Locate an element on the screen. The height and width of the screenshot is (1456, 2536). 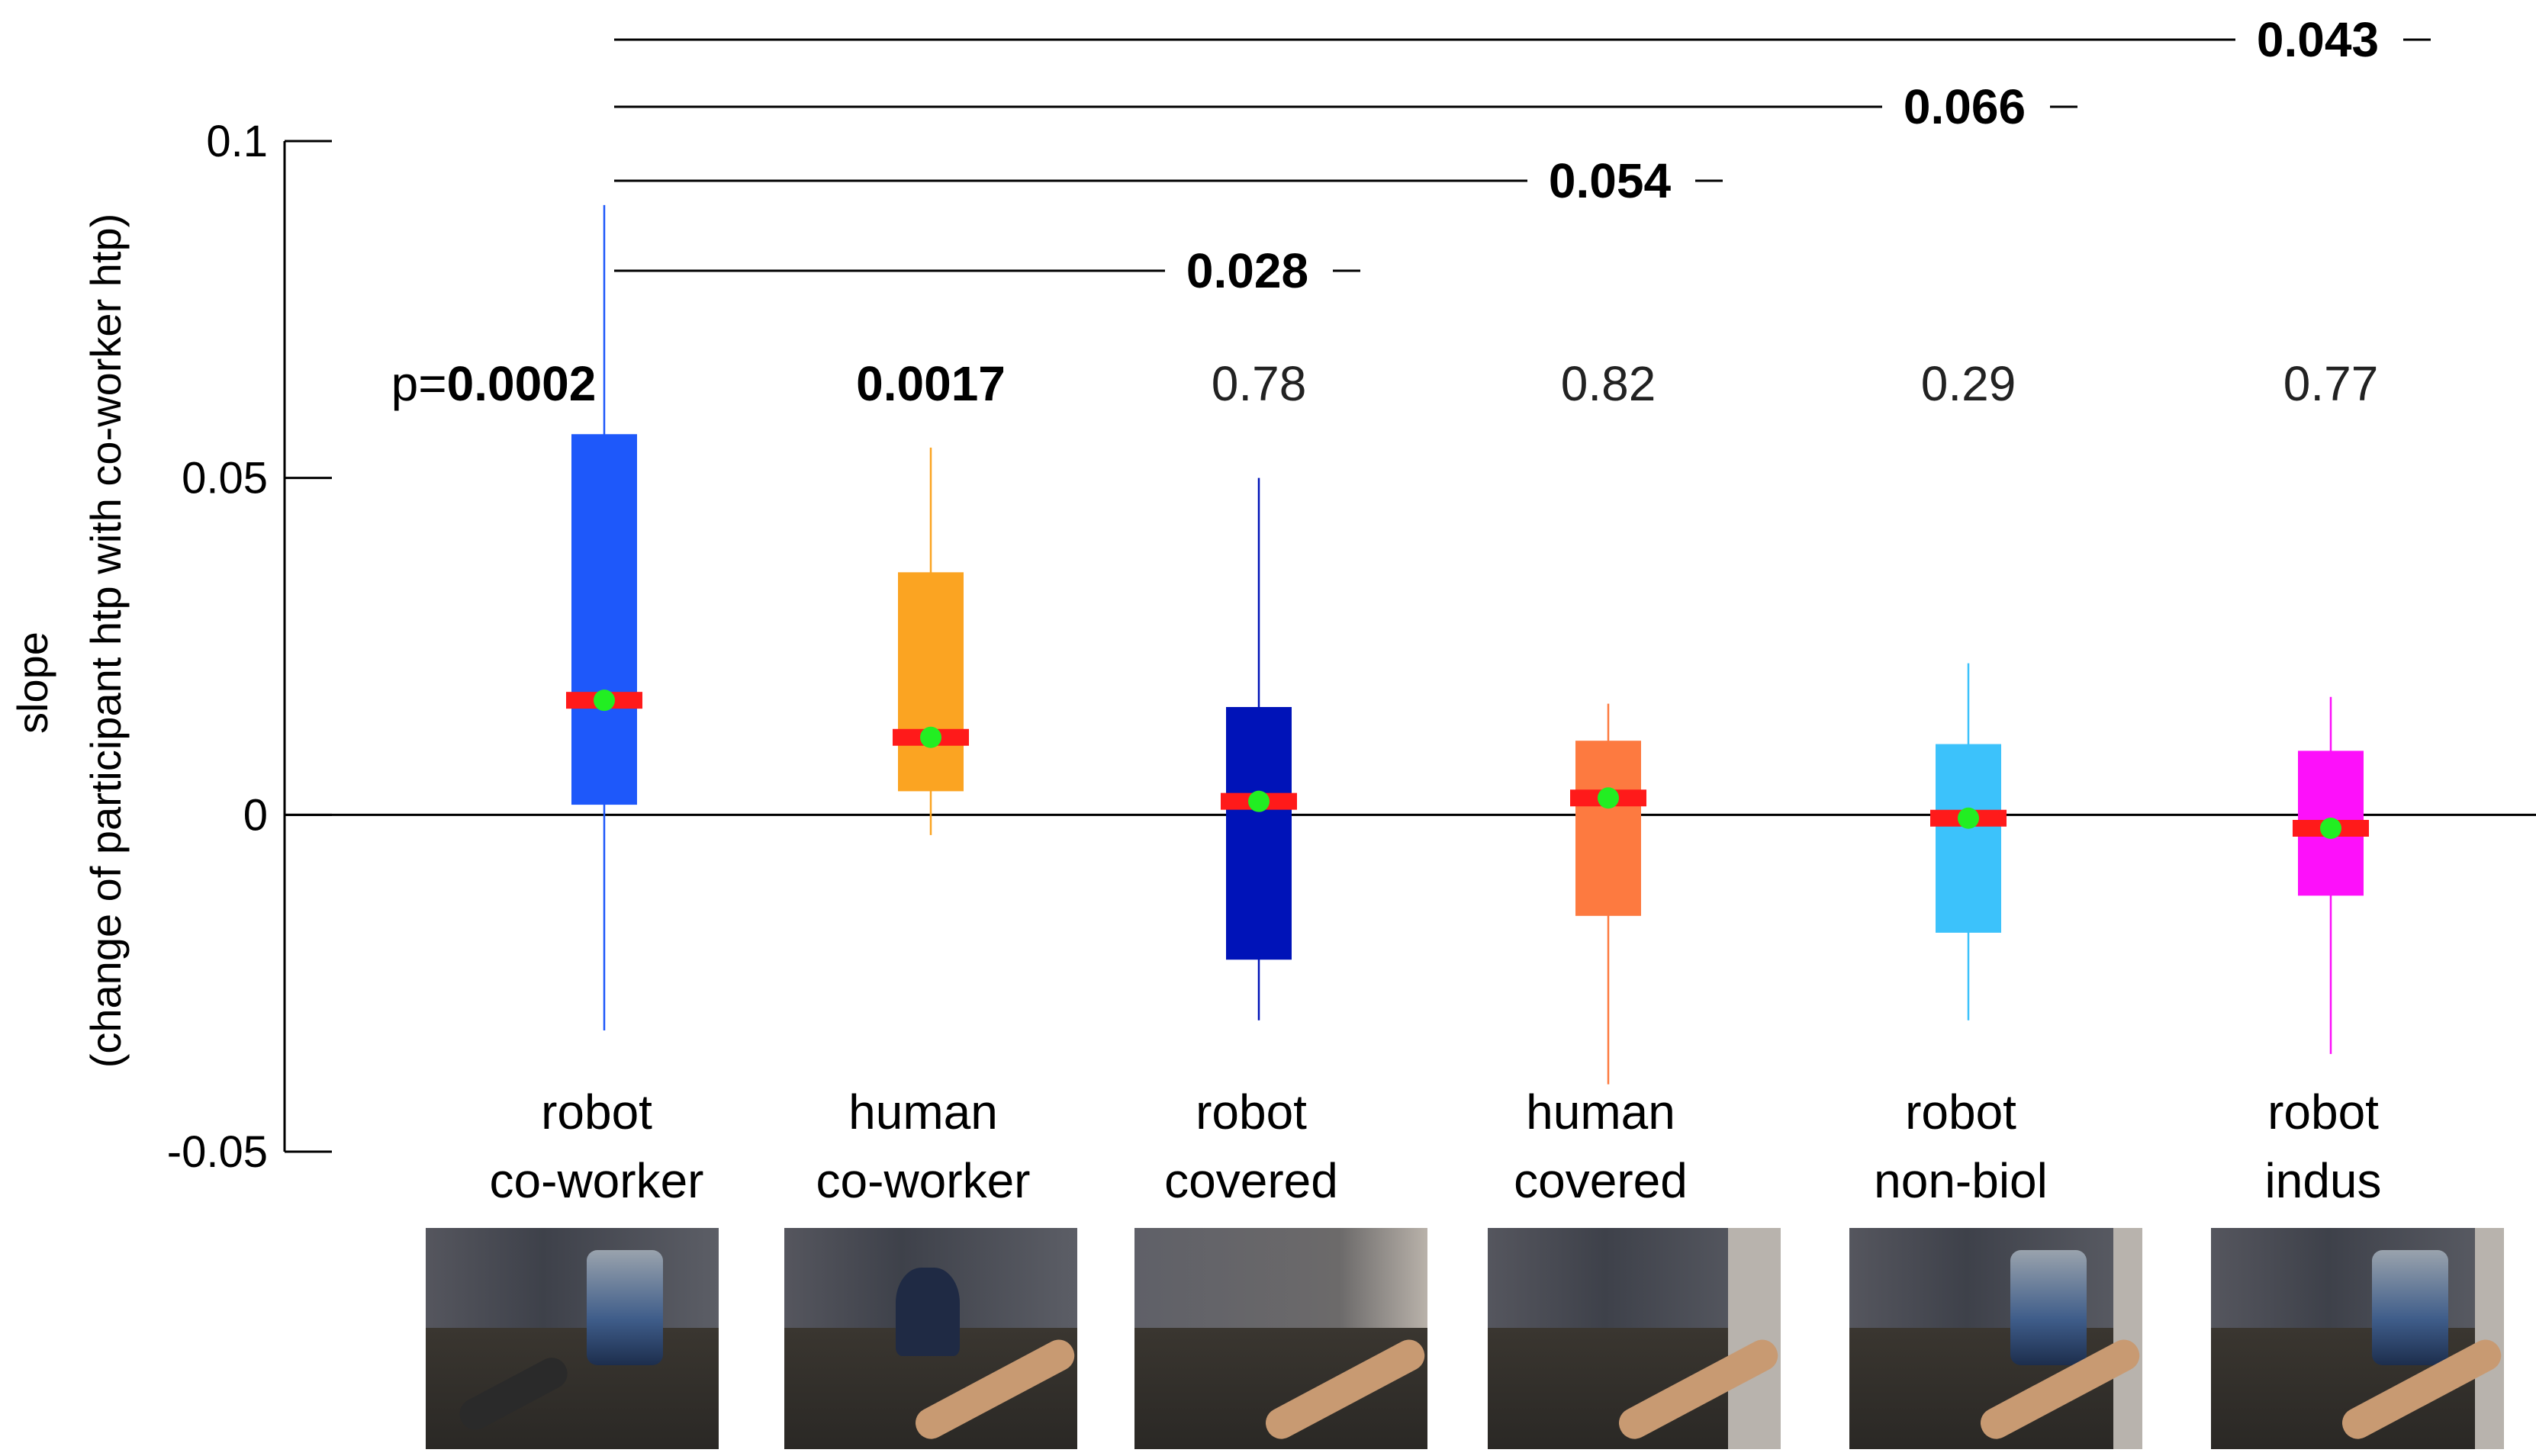
comparison-p-value: 0.028 is located at coordinates (1247, 270).